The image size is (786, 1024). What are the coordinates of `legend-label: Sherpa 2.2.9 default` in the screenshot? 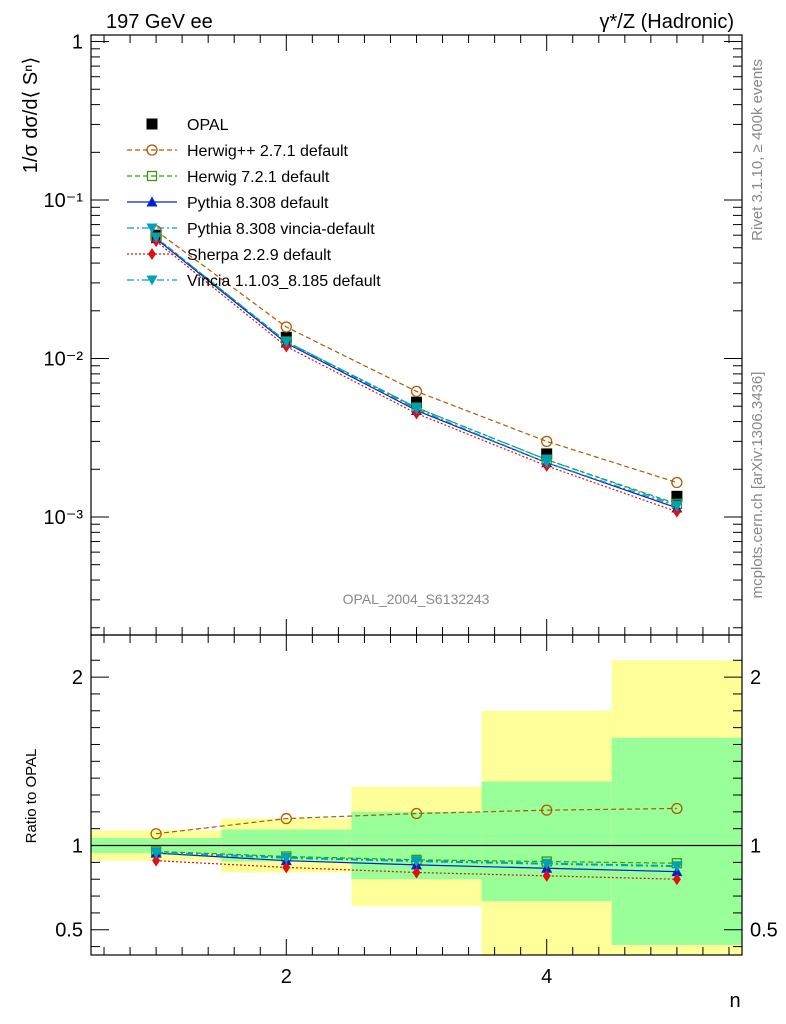 It's located at (259, 255).